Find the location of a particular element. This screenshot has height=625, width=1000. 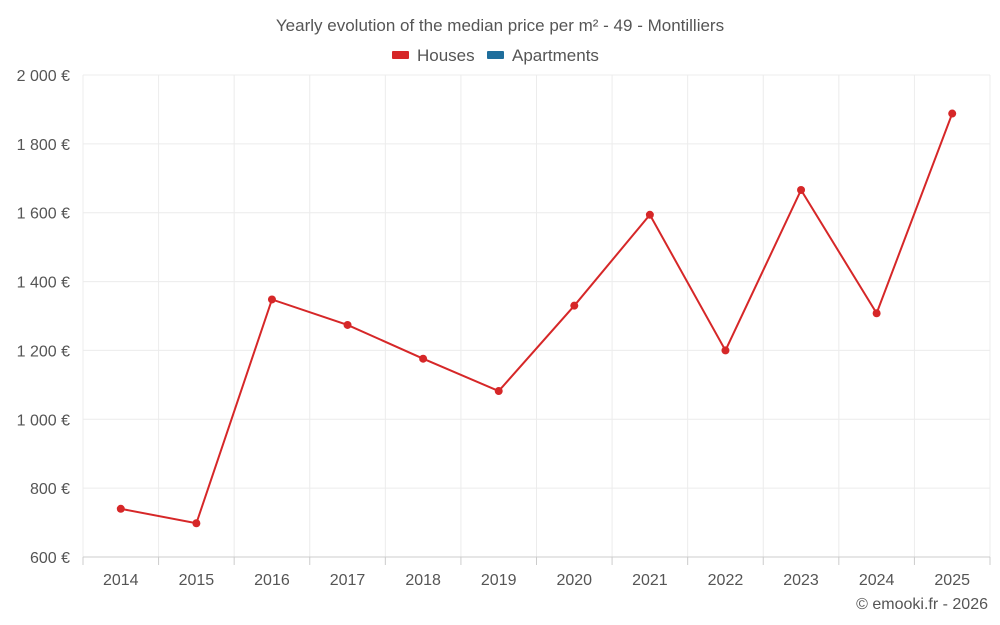

data-point-houses-2015 is located at coordinates (196, 523).